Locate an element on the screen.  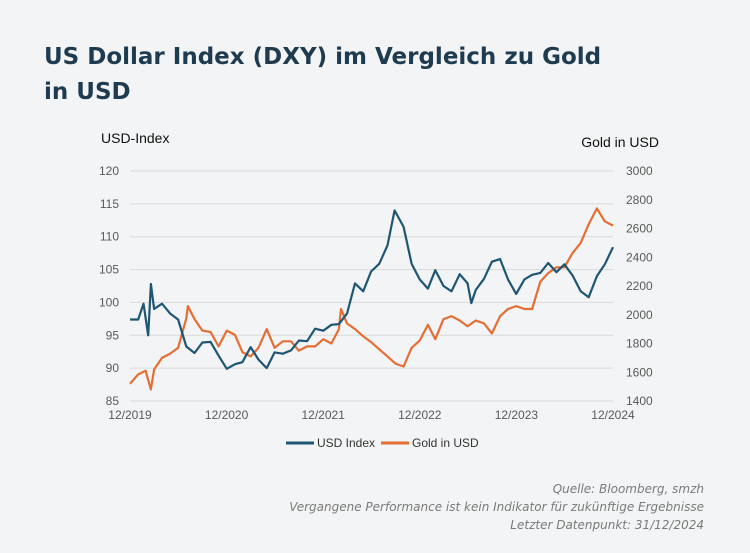
left-axis-title: USD-Index is located at coordinates (135, 138).